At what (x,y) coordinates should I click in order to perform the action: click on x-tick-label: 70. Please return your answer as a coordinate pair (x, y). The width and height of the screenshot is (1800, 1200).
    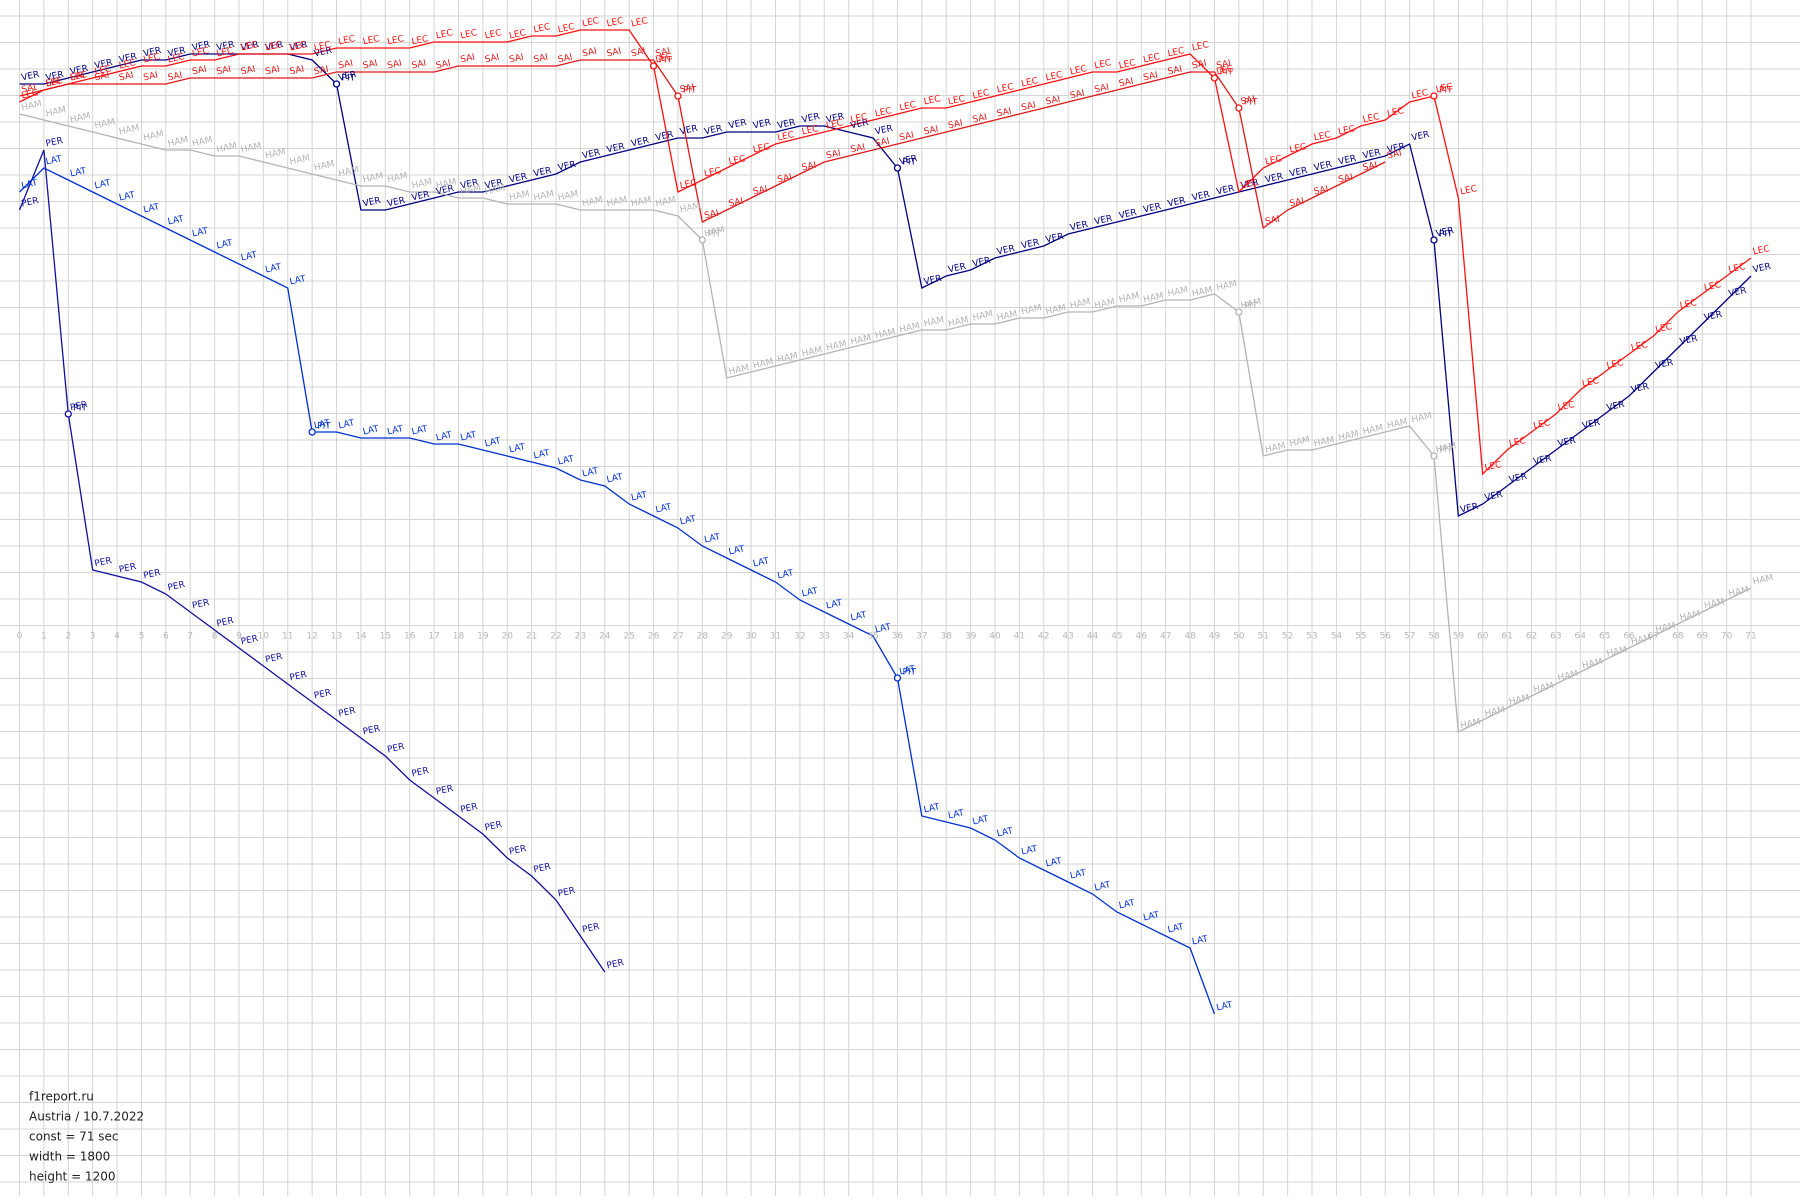
    Looking at the image, I should click on (1727, 637).